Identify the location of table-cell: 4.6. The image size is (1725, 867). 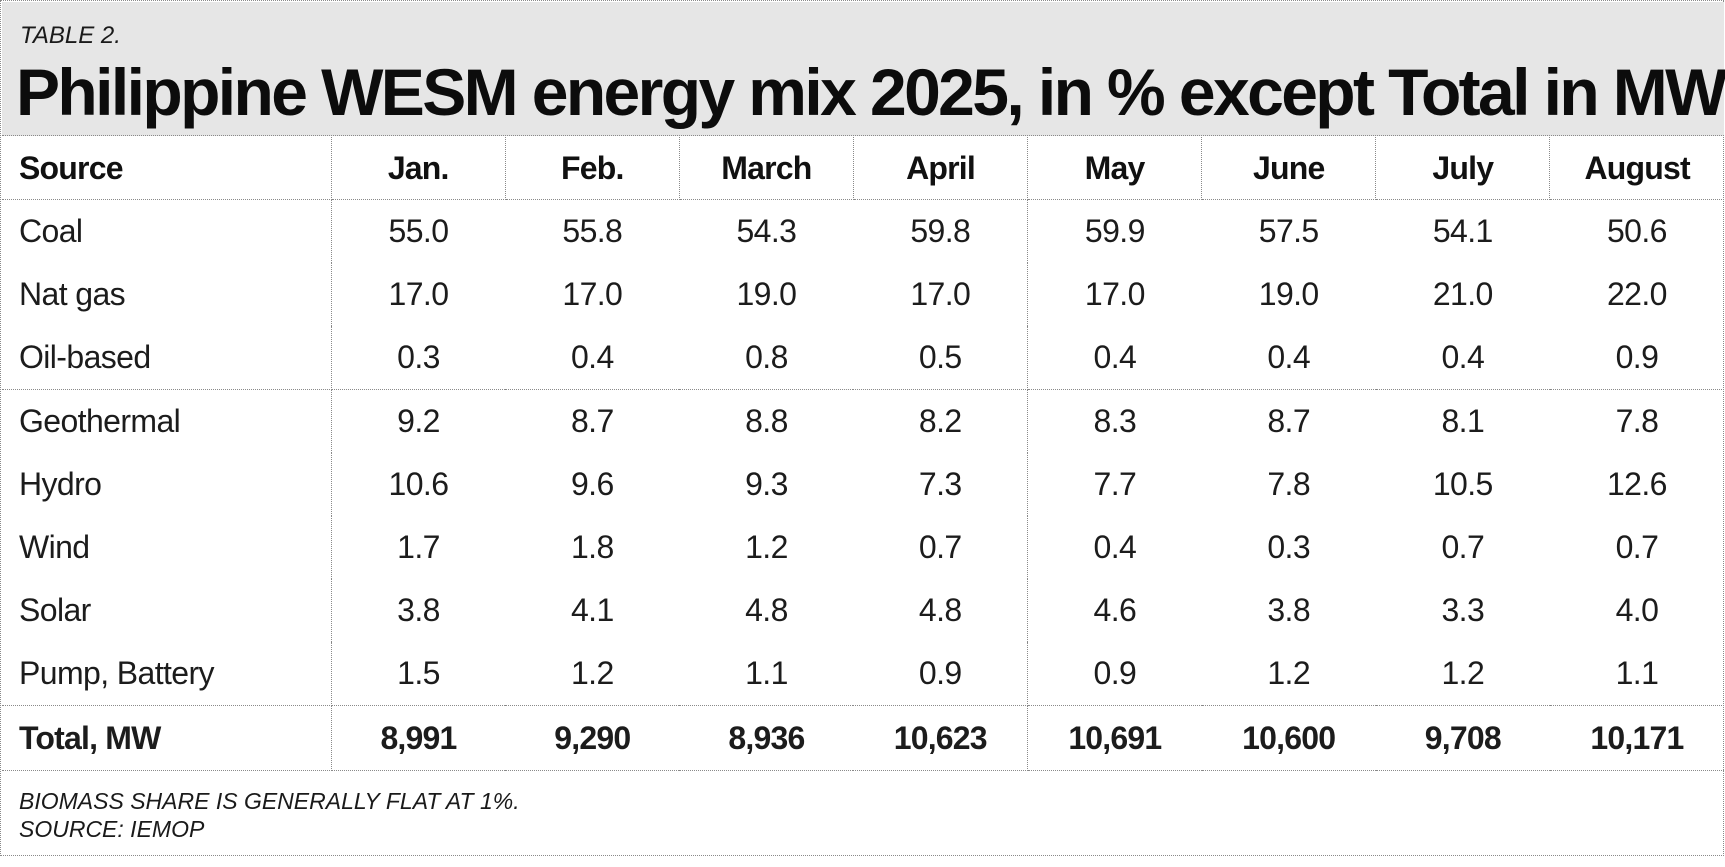
(1115, 610).